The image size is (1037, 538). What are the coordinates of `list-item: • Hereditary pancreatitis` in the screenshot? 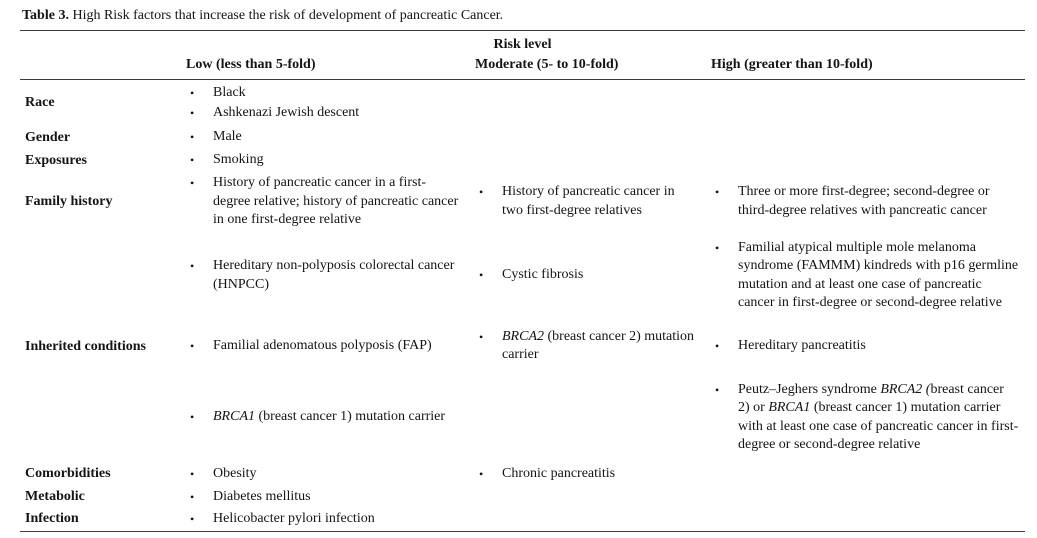 It's located at (865, 346).